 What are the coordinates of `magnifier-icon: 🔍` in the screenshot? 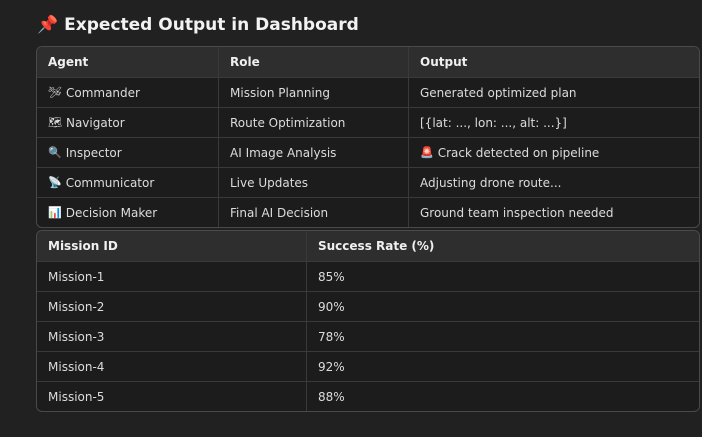 It's located at (55, 152).